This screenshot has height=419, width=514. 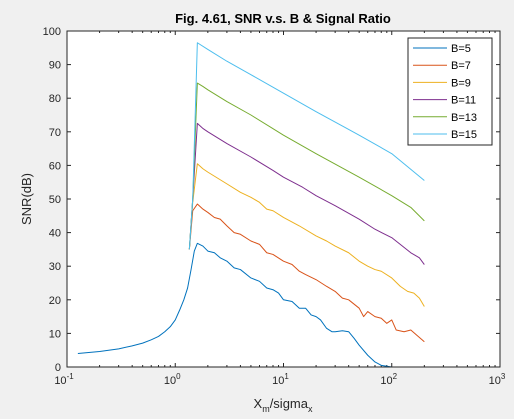 What do you see at coordinates (55, 66) in the screenshot?
I see `y-tick-label: 90` at bounding box center [55, 66].